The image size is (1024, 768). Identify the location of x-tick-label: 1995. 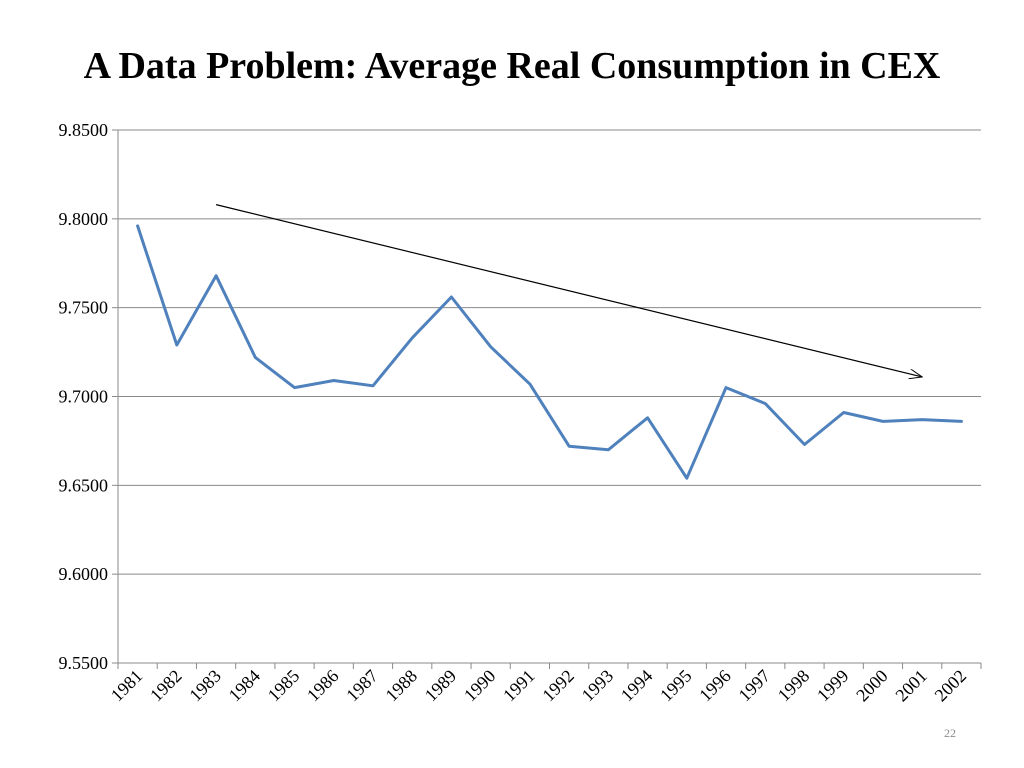
(676, 686).